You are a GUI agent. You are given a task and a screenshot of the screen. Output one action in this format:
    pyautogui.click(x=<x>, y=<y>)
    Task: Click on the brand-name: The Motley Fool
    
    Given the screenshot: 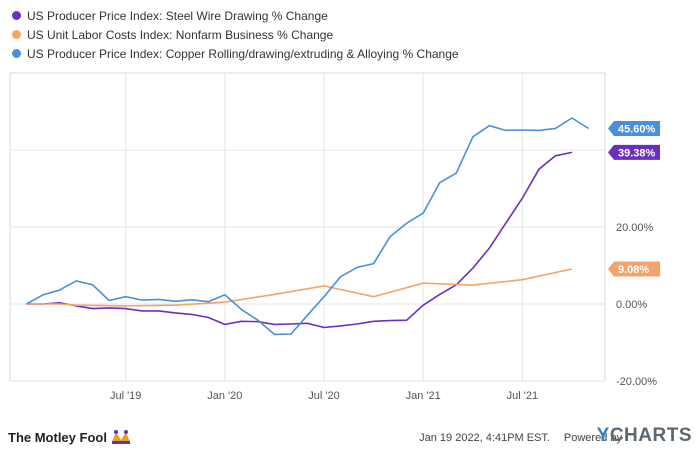 What is the action you would take?
    pyautogui.click(x=57, y=437)
    